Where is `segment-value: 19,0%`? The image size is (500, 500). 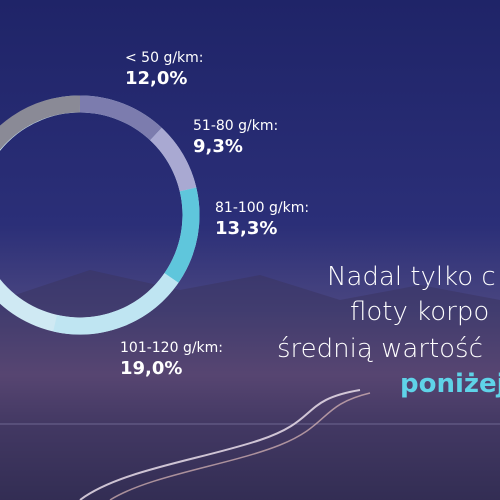 segment-value: 19,0% is located at coordinates (151, 368).